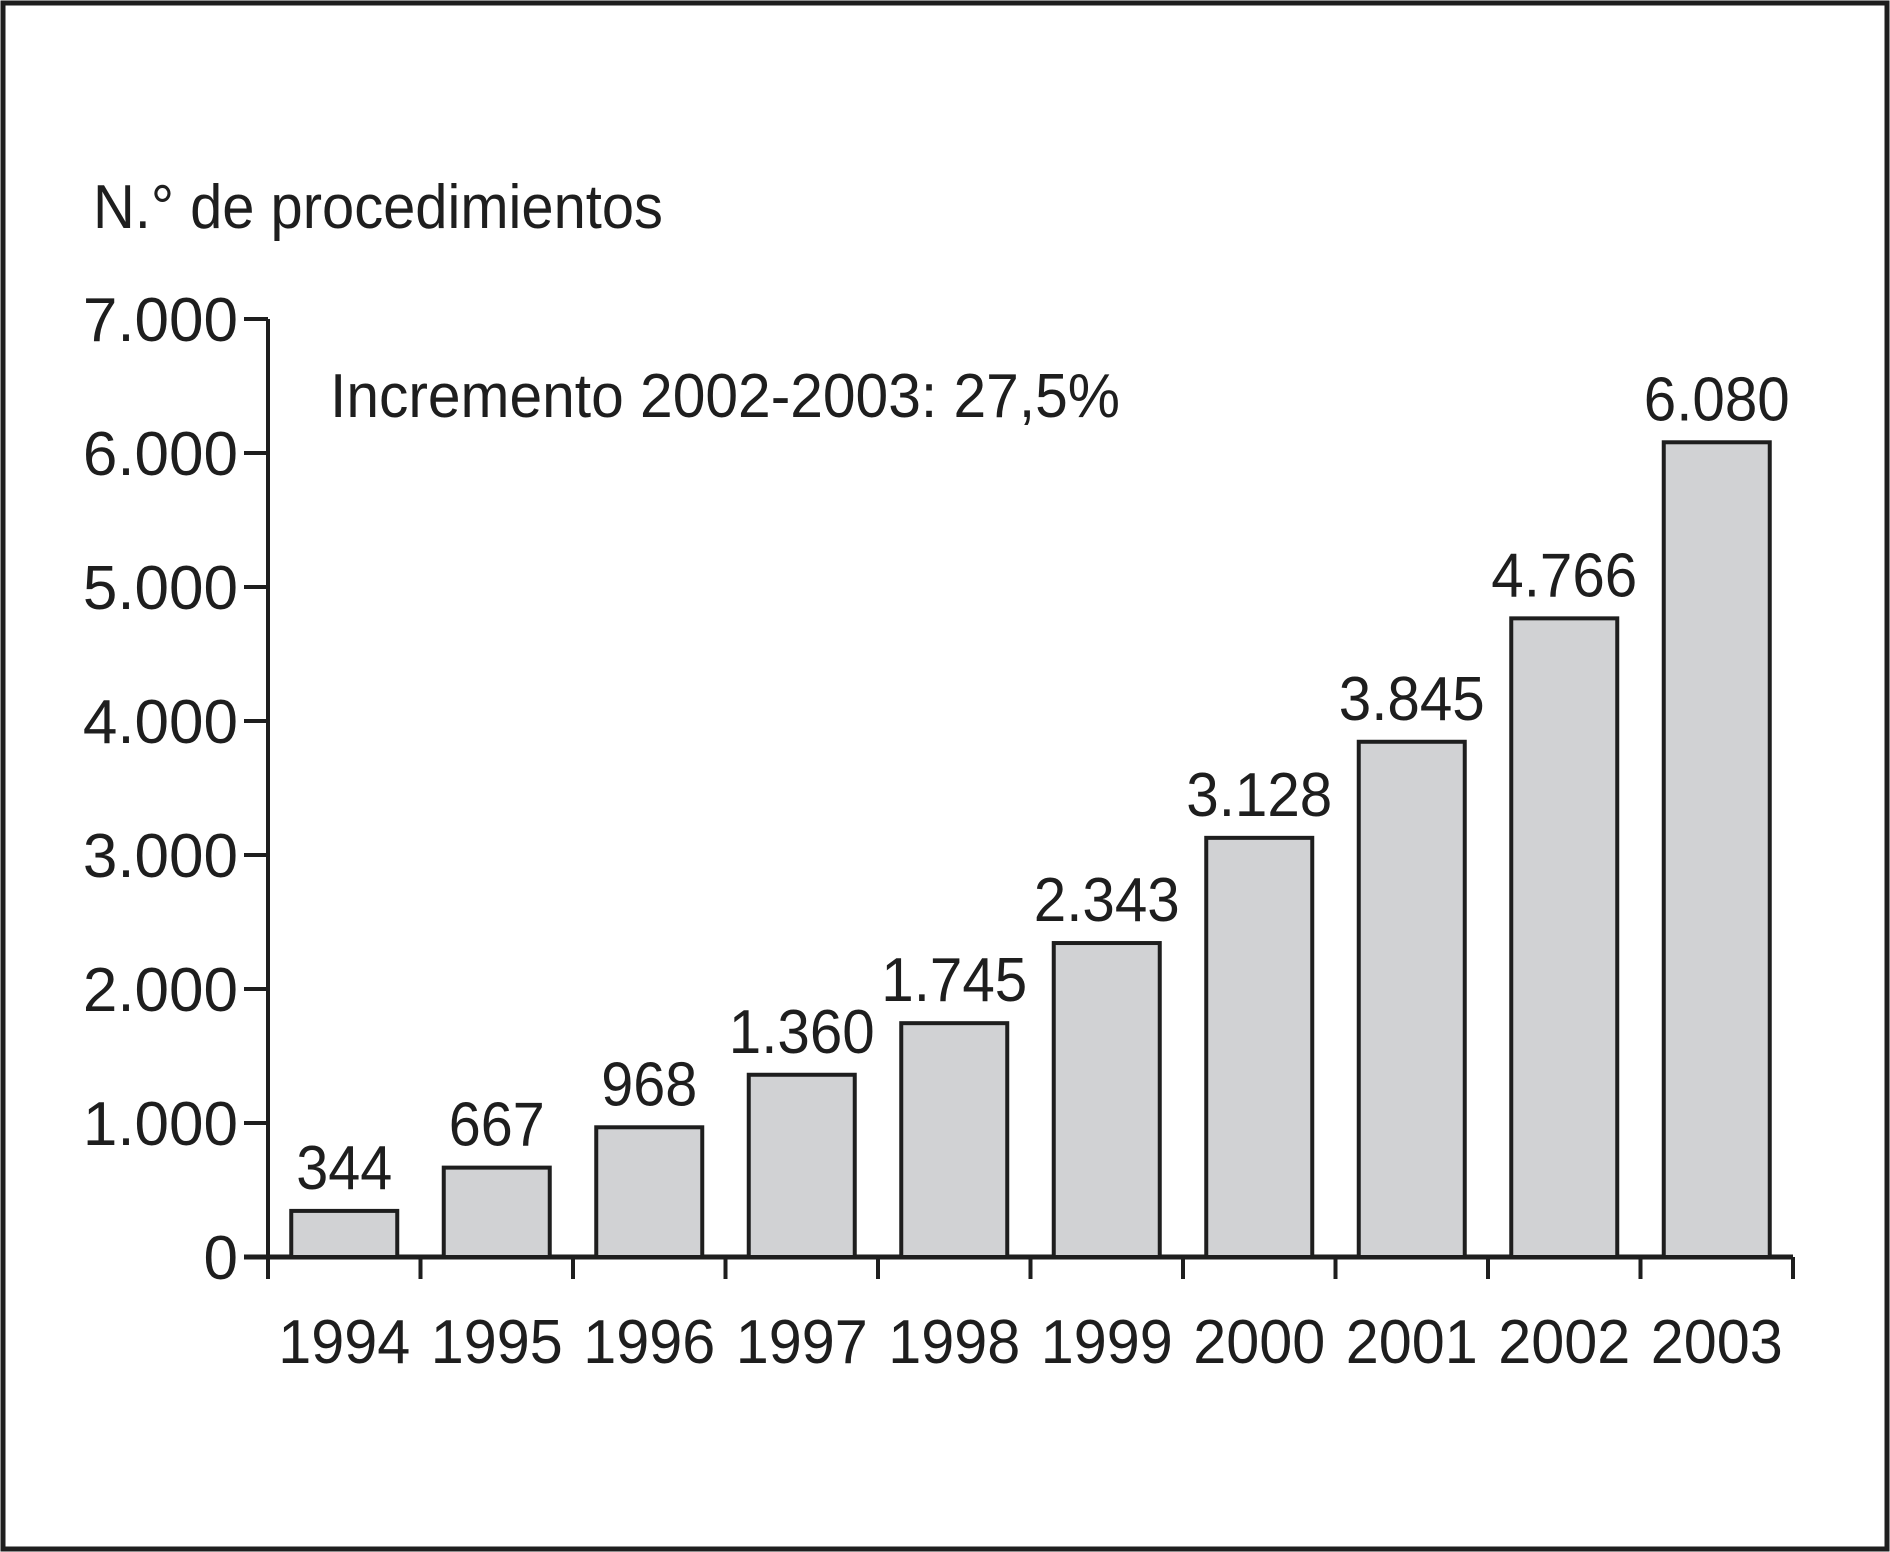  What do you see at coordinates (378, 207) in the screenshot?
I see `y-axis-title: N.° de procedimientos` at bounding box center [378, 207].